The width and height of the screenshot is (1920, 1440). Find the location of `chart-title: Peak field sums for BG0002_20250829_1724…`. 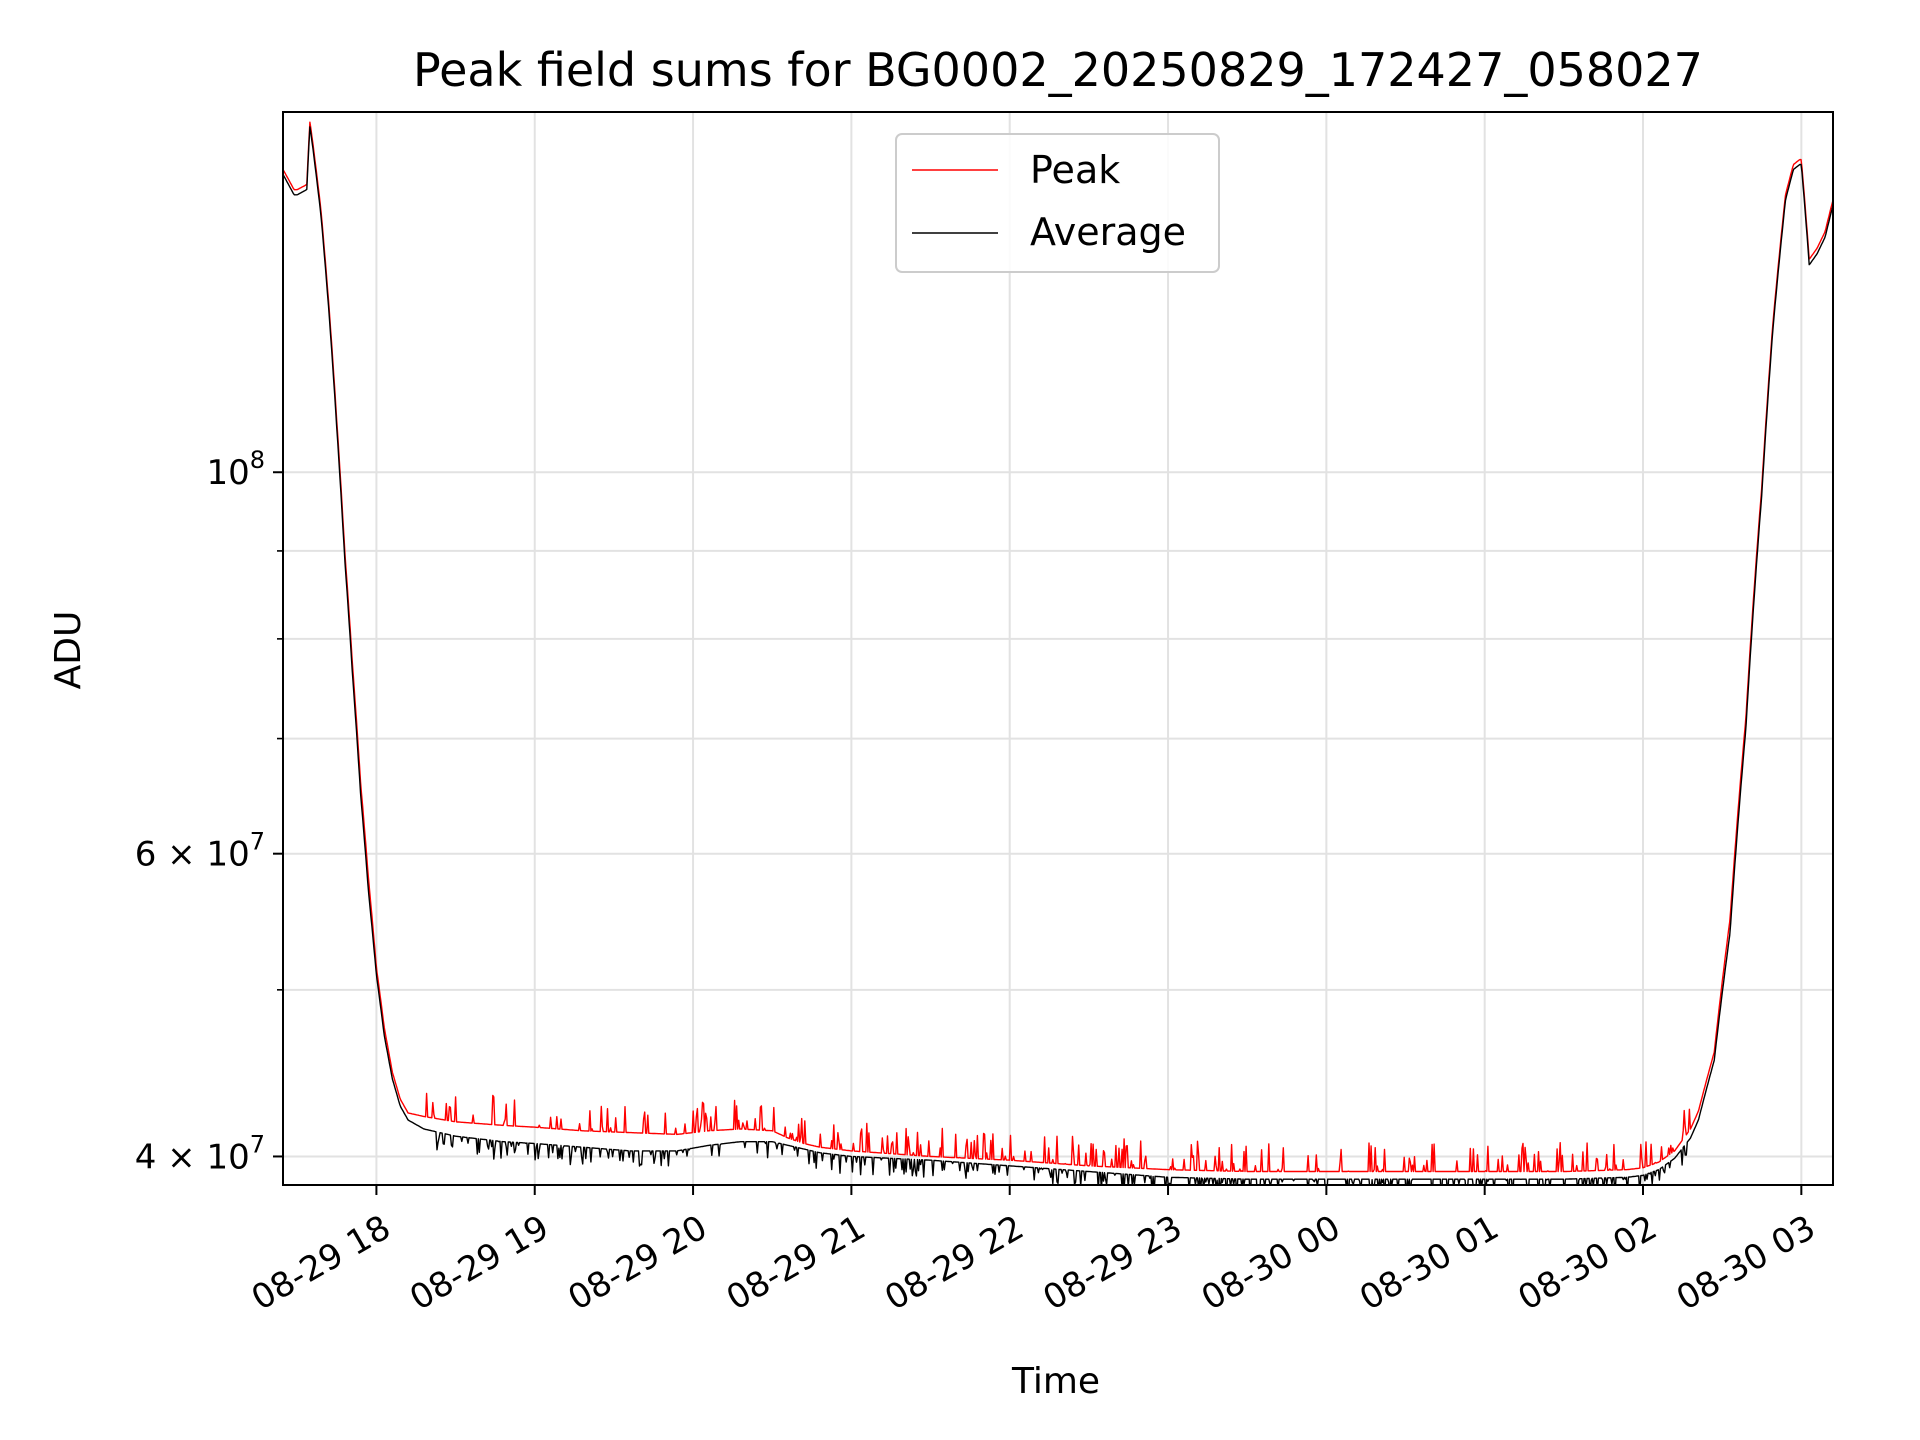

chart-title: Peak field sums for BG0002_20250829_1724… is located at coordinates (1058, 70).